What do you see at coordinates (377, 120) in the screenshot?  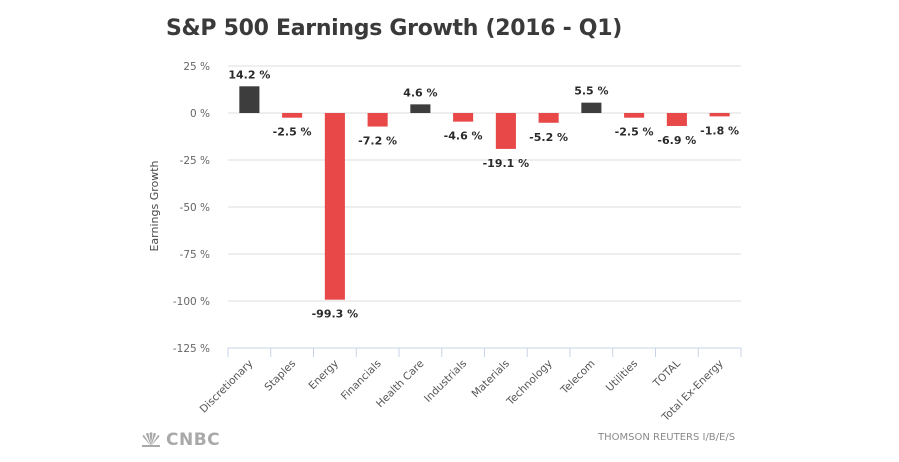 I see `bar-financials` at bounding box center [377, 120].